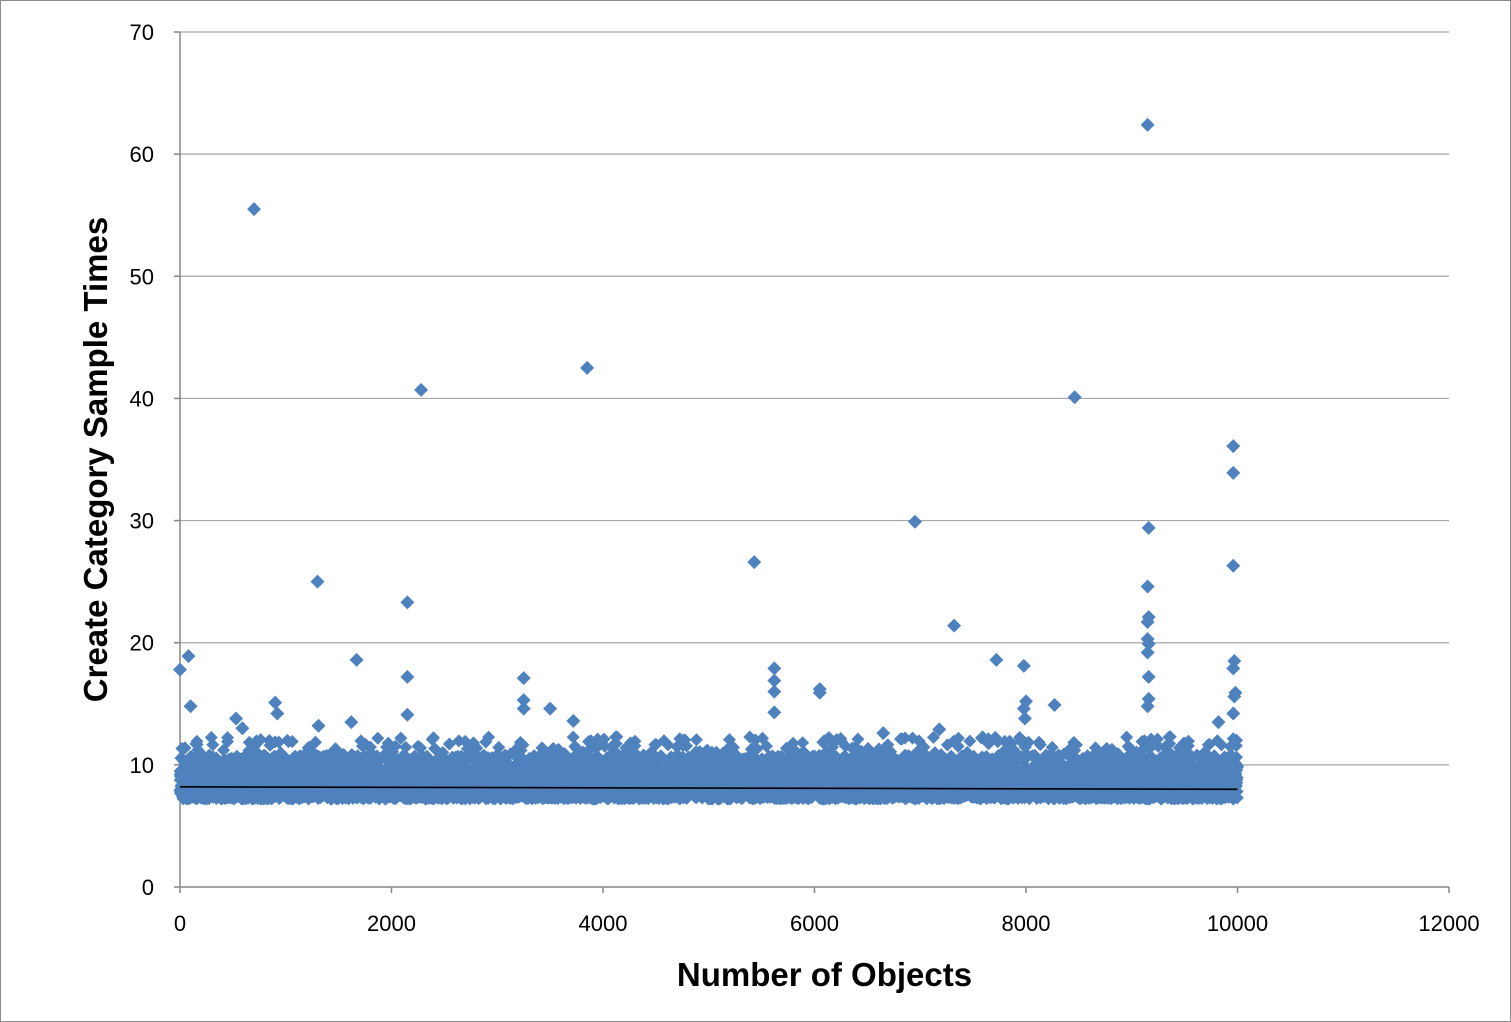 This screenshot has width=1511, height=1022. Describe the element at coordinates (142, 765) in the screenshot. I see `y-tick-label-10: 10` at that location.